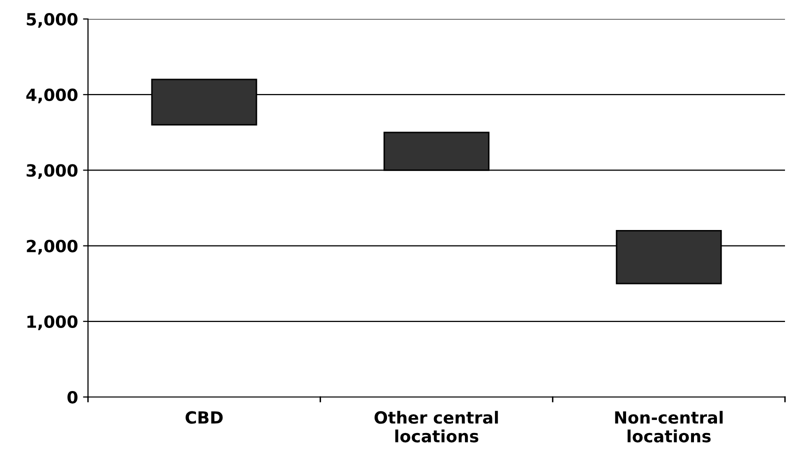 The width and height of the screenshot is (799, 462). Describe the element at coordinates (669, 426) in the screenshot. I see `x-tick-label: Non-central locations` at that location.